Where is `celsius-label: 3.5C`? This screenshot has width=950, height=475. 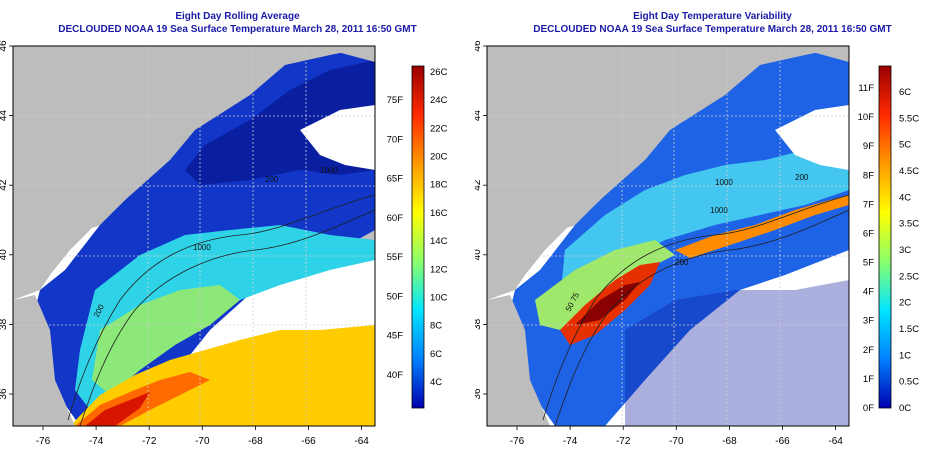 celsius-label: 3.5C is located at coordinates (909, 224).